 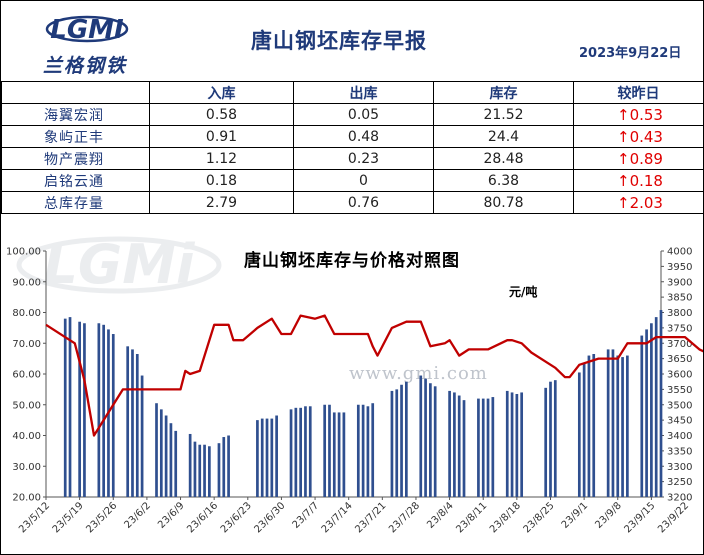 What do you see at coordinates (679, 498) in the screenshot?
I see `right-axis-tick-label: 3200` at bounding box center [679, 498].